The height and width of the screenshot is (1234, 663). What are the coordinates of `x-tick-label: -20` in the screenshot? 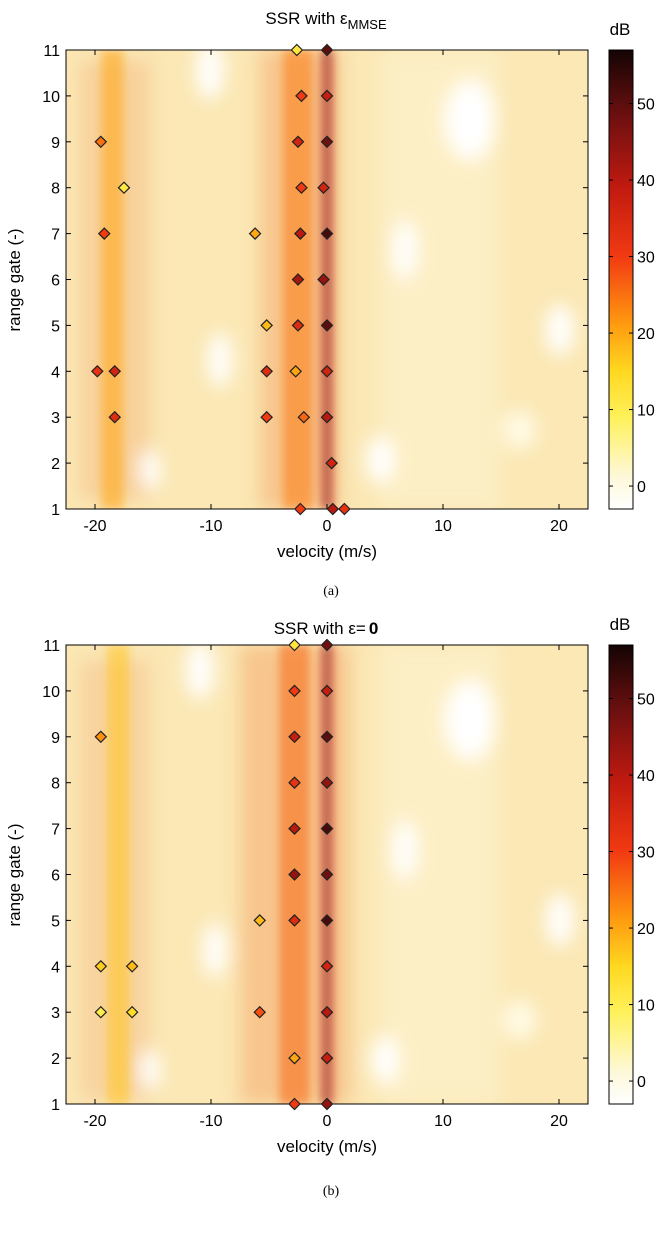 It's located at (94, 1121).